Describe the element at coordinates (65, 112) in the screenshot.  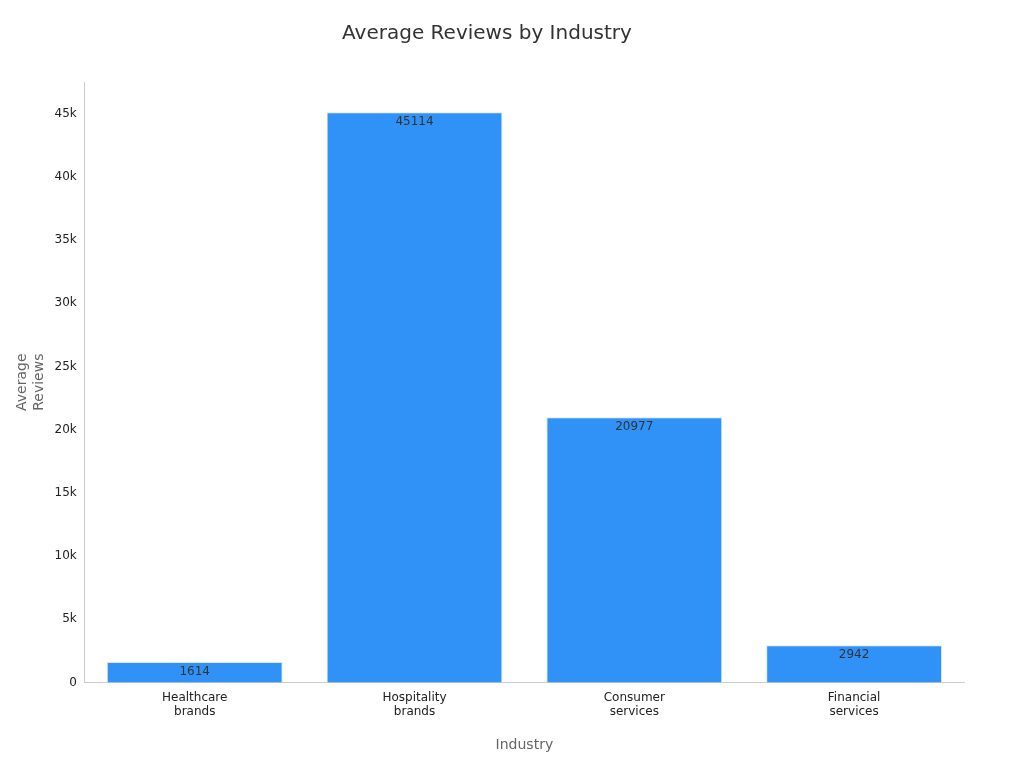
I see `y-tick-label: 45k` at that location.